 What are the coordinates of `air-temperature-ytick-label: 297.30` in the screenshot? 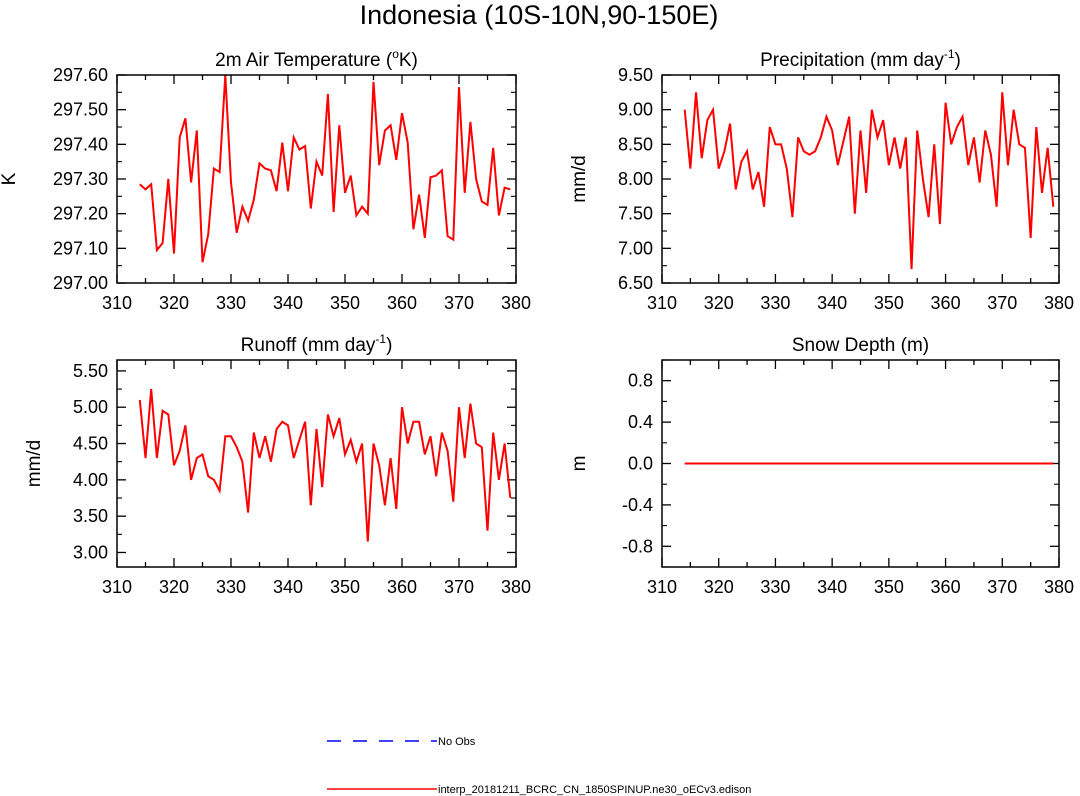 It's located at (80, 179).